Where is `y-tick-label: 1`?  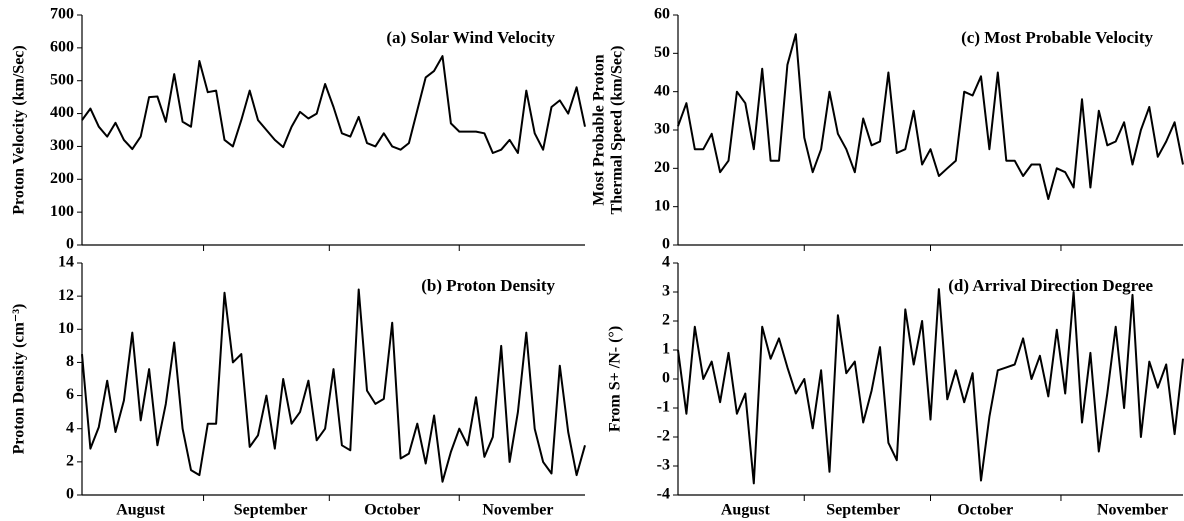 y-tick-label: 1 is located at coordinates (666, 349).